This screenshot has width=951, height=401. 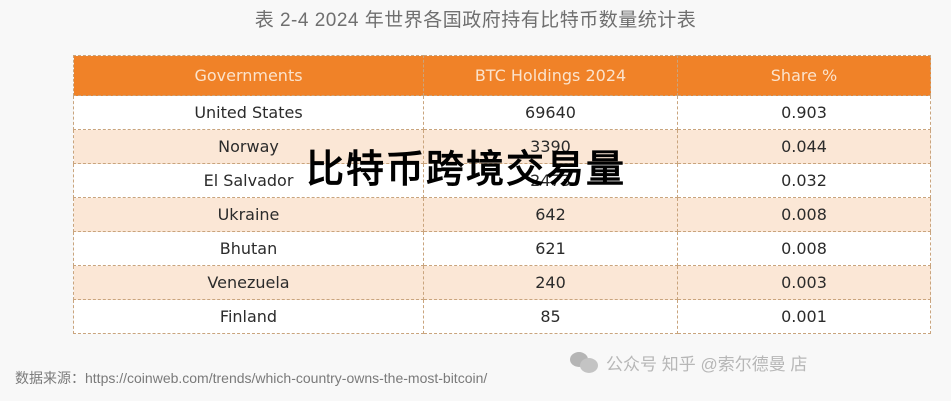 What do you see at coordinates (248, 214) in the screenshot?
I see `cell-government: Ukraine` at bounding box center [248, 214].